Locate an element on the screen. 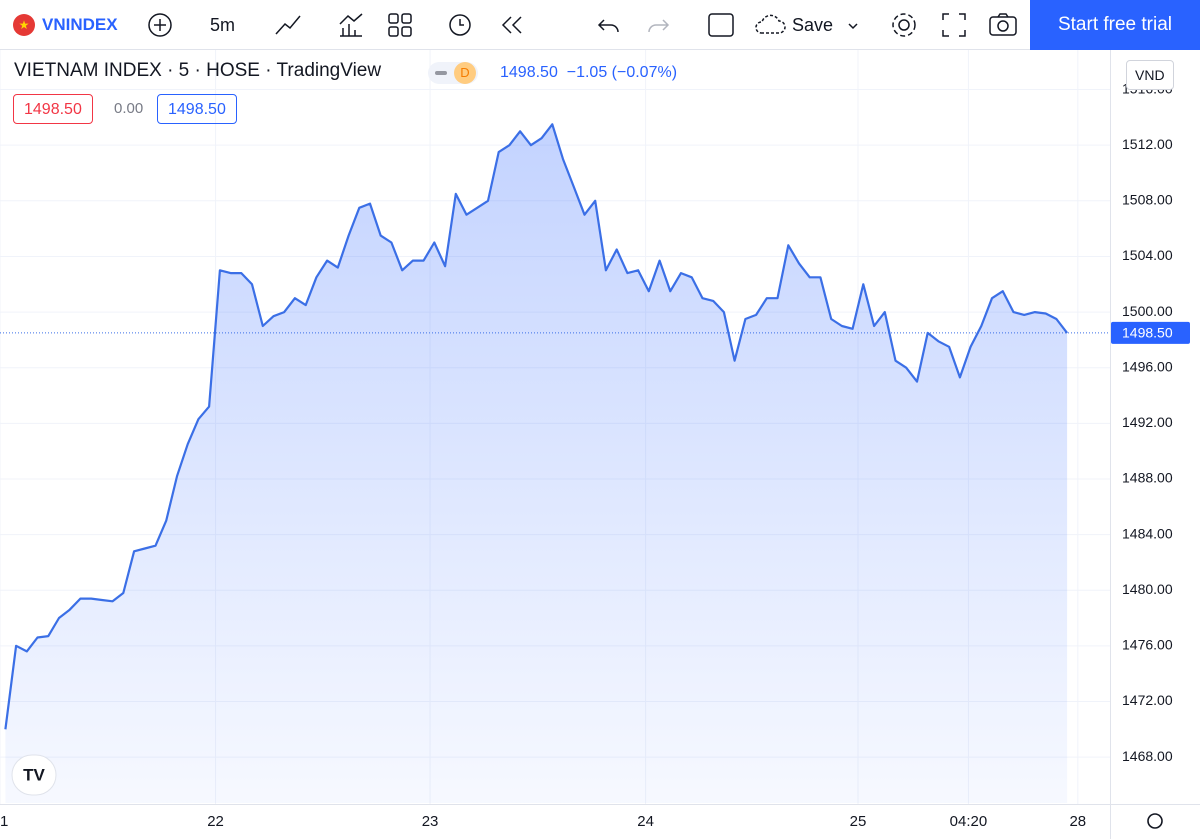 This screenshot has height=839, width=1200. change: −1.05 (−0.07%) is located at coordinates (622, 72).